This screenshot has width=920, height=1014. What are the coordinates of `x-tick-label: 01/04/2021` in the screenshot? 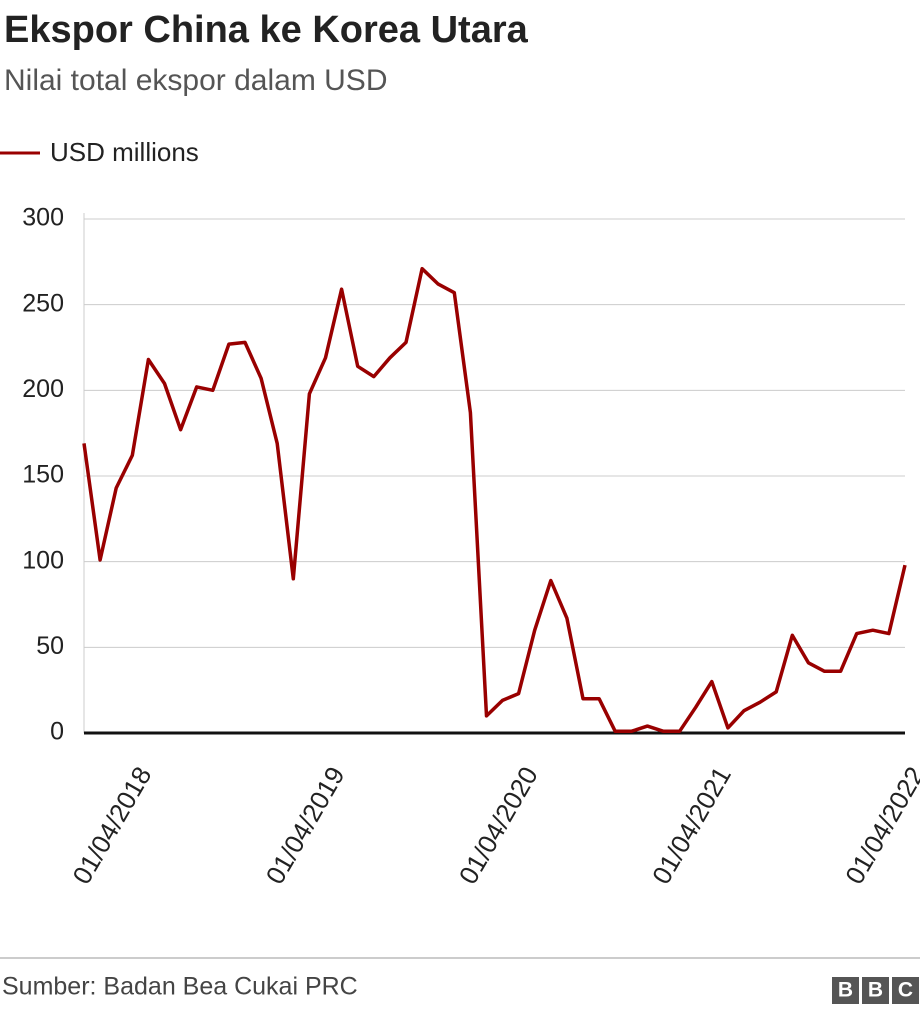 It's located at (691, 825).